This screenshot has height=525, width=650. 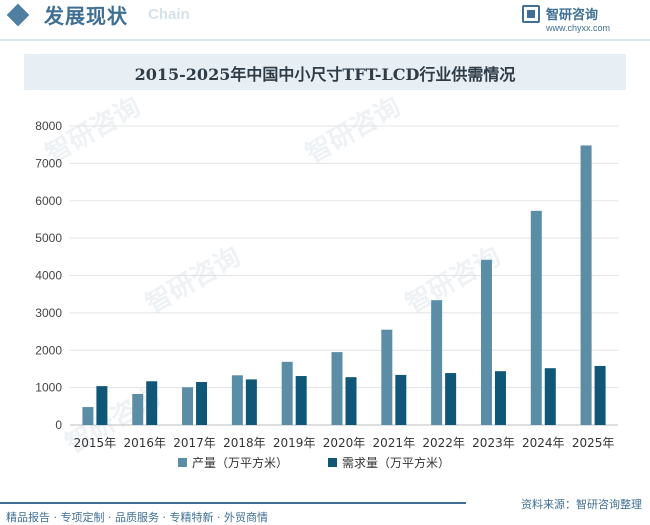 I want to click on y-tick-label: 3000, so click(x=48, y=313).